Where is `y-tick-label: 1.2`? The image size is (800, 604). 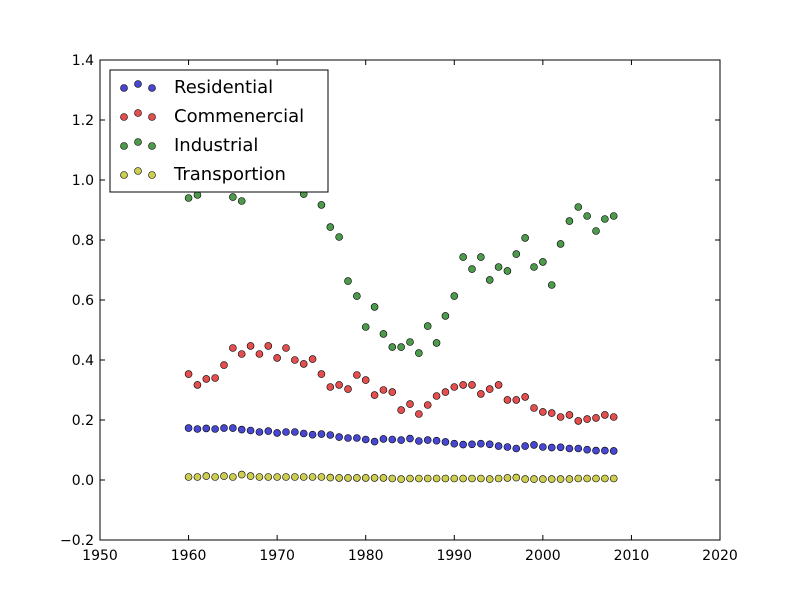
y-tick-label: 1.2 is located at coordinates (83, 121).